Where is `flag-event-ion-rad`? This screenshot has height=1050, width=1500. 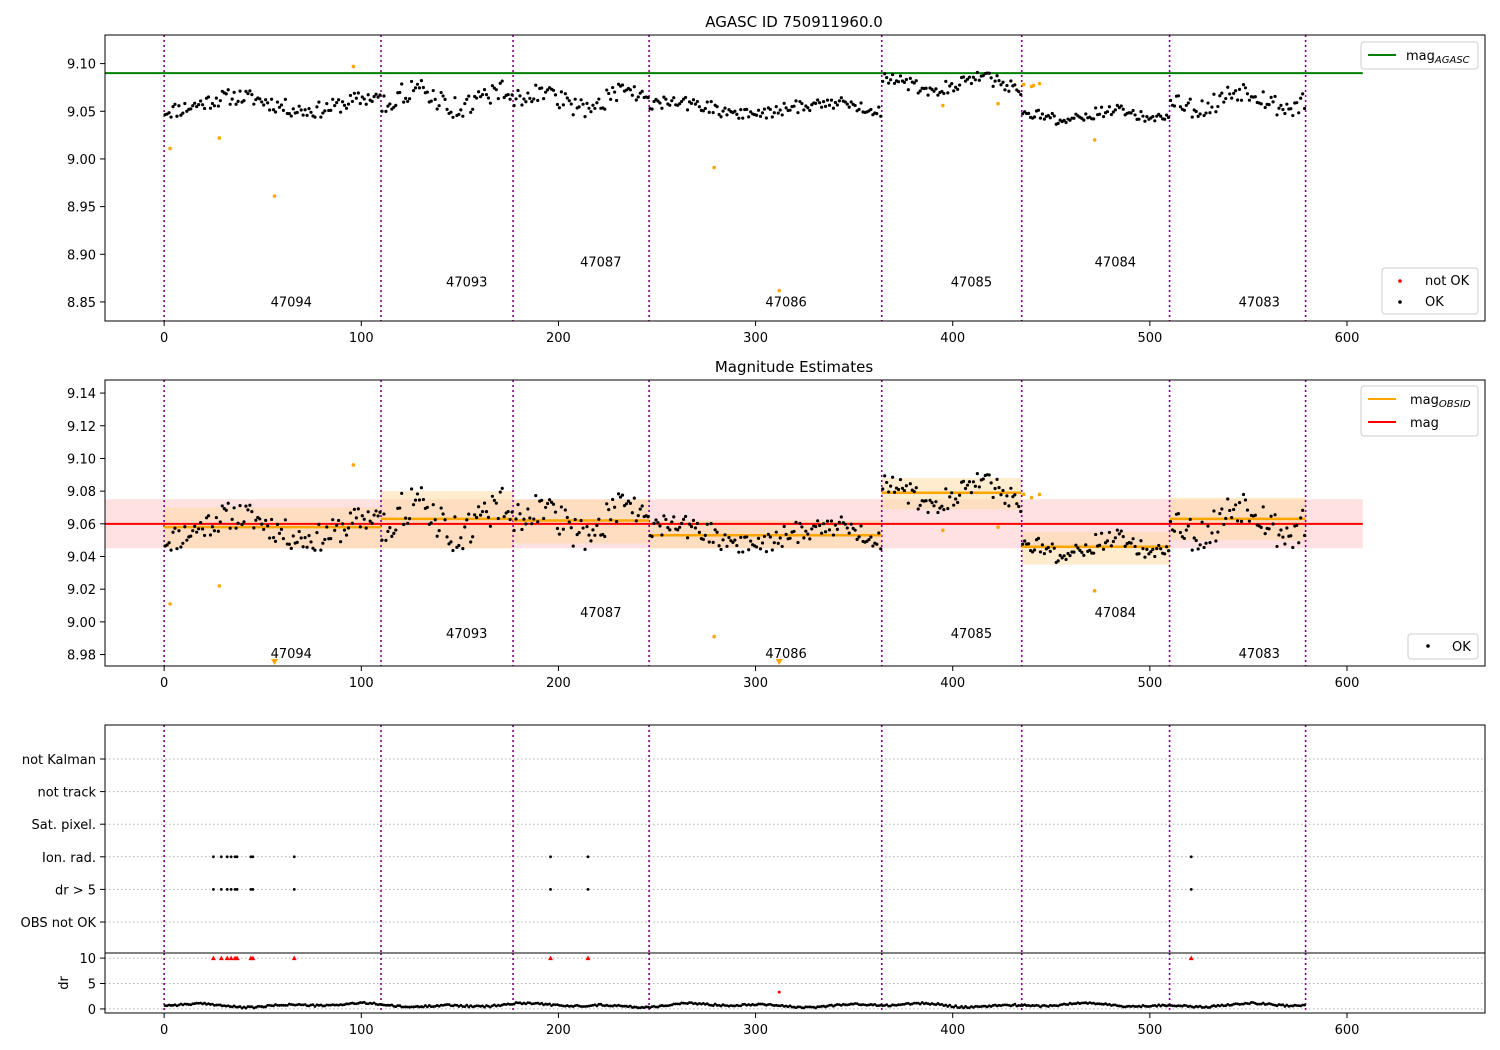 flag-event-ion-rad is located at coordinates (253, 857).